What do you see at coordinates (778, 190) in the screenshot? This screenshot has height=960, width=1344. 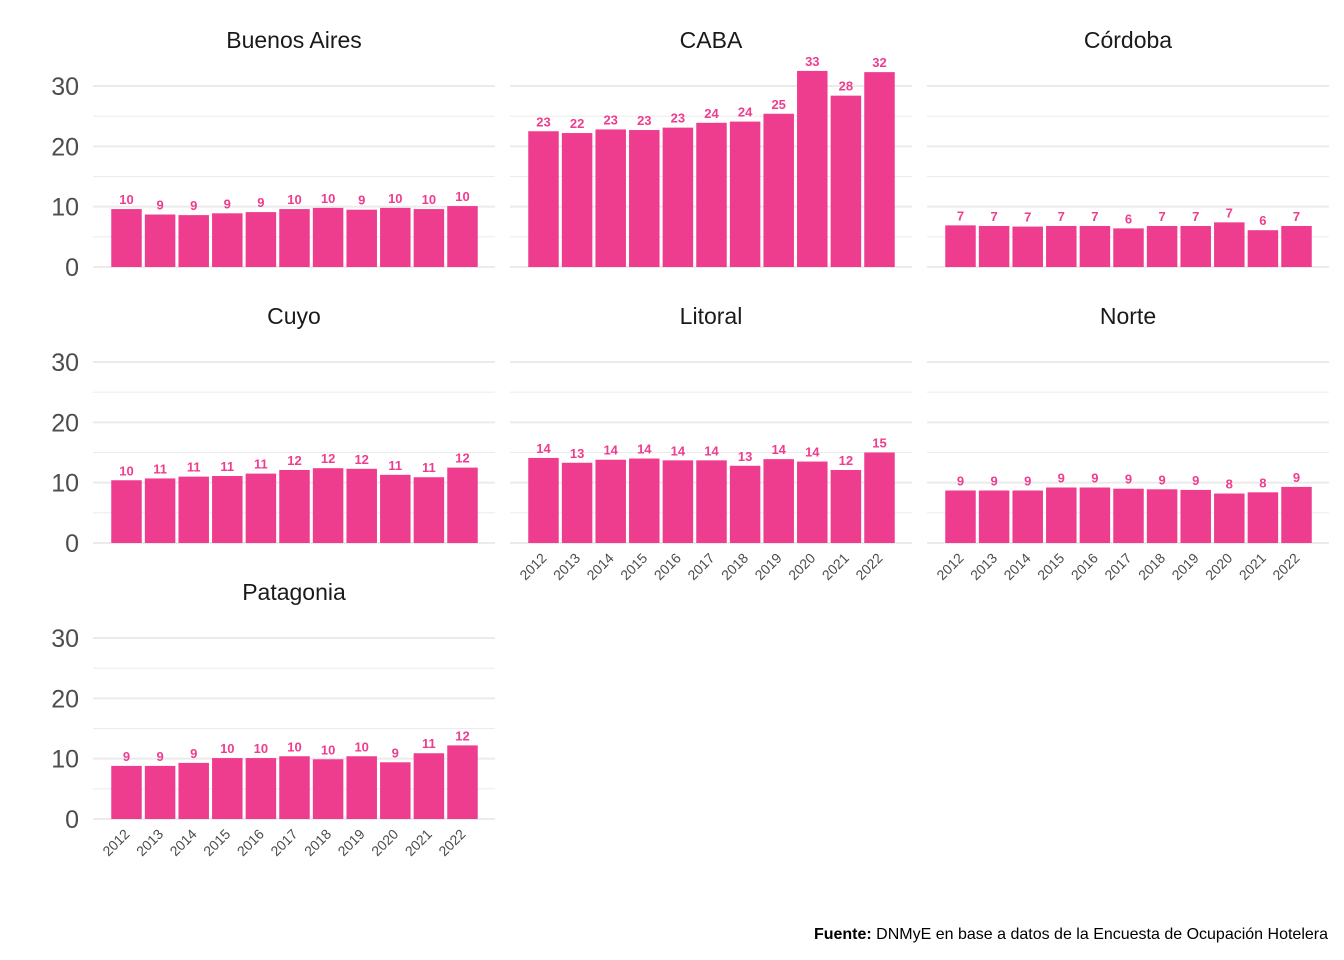 I see `bar-caba-2019` at bounding box center [778, 190].